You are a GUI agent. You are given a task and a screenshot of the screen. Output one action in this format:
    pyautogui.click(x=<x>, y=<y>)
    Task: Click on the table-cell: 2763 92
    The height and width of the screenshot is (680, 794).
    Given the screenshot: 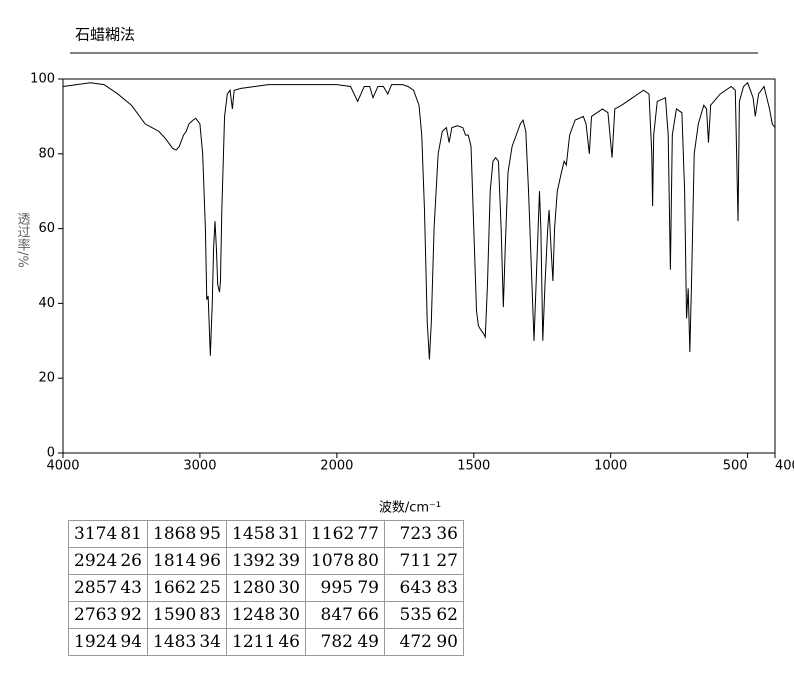 What is the action you would take?
    pyautogui.click(x=108, y=615)
    